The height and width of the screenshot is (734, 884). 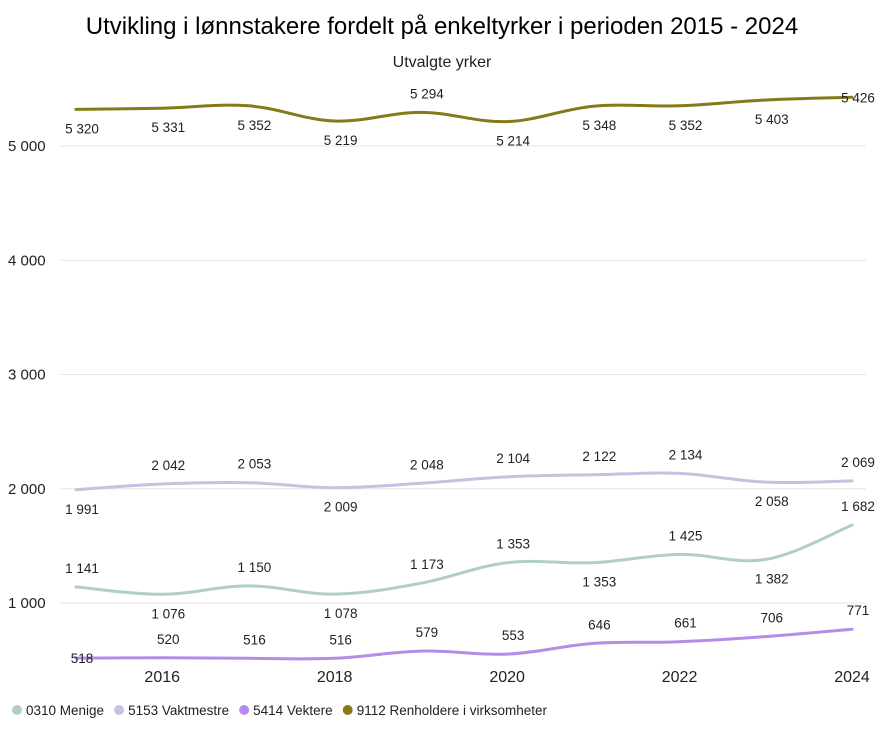 I want to click on data-label: 518, so click(x=82, y=658).